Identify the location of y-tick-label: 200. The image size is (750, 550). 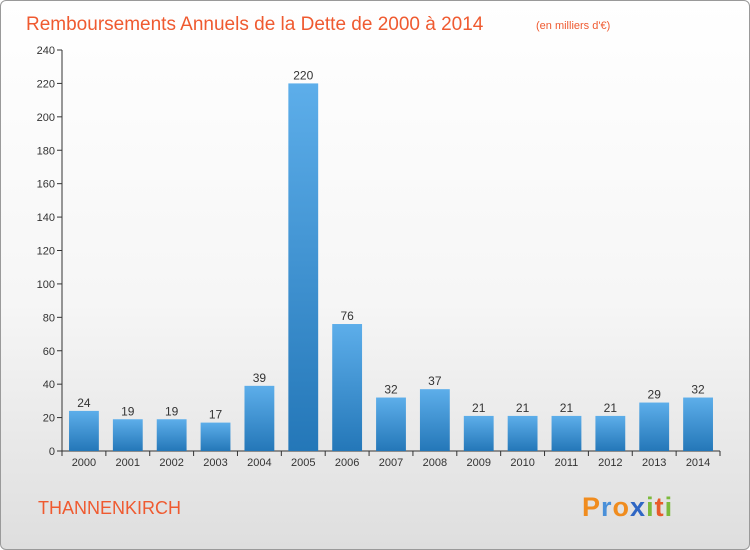
(46, 118).